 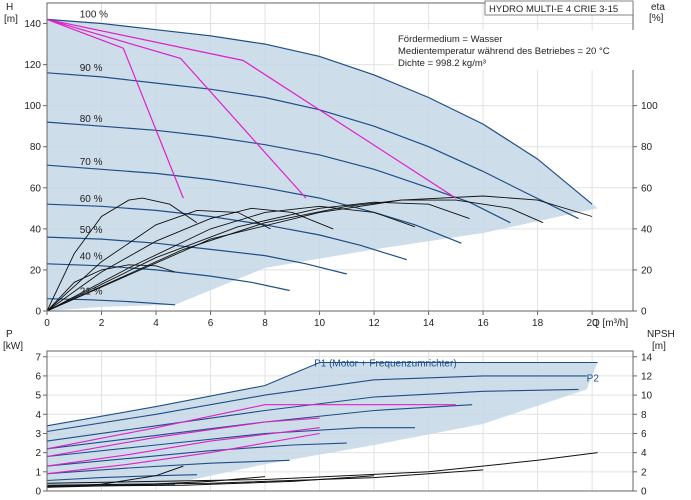 What do you see at coordinates (38, 434) in the screenshot?
I see `y-tick-label: 3` at bounding box center [38, 434].